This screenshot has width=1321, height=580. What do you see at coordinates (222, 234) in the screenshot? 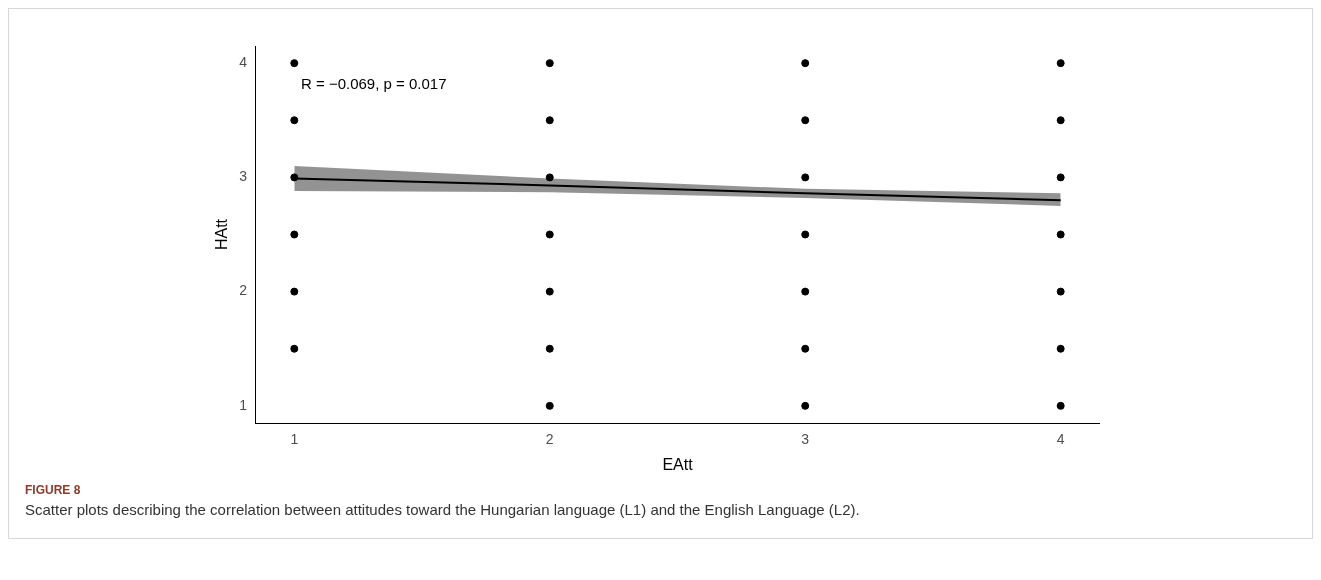
I see `y-axis-title: HAtt` at bounding box center [222, 234].